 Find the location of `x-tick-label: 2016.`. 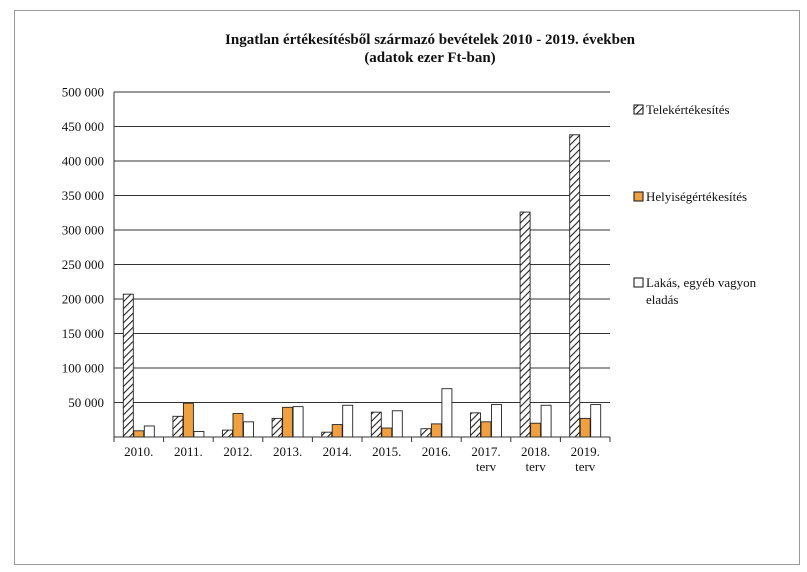

x-tick-label: 2016. is located at coordinates (436, 451).